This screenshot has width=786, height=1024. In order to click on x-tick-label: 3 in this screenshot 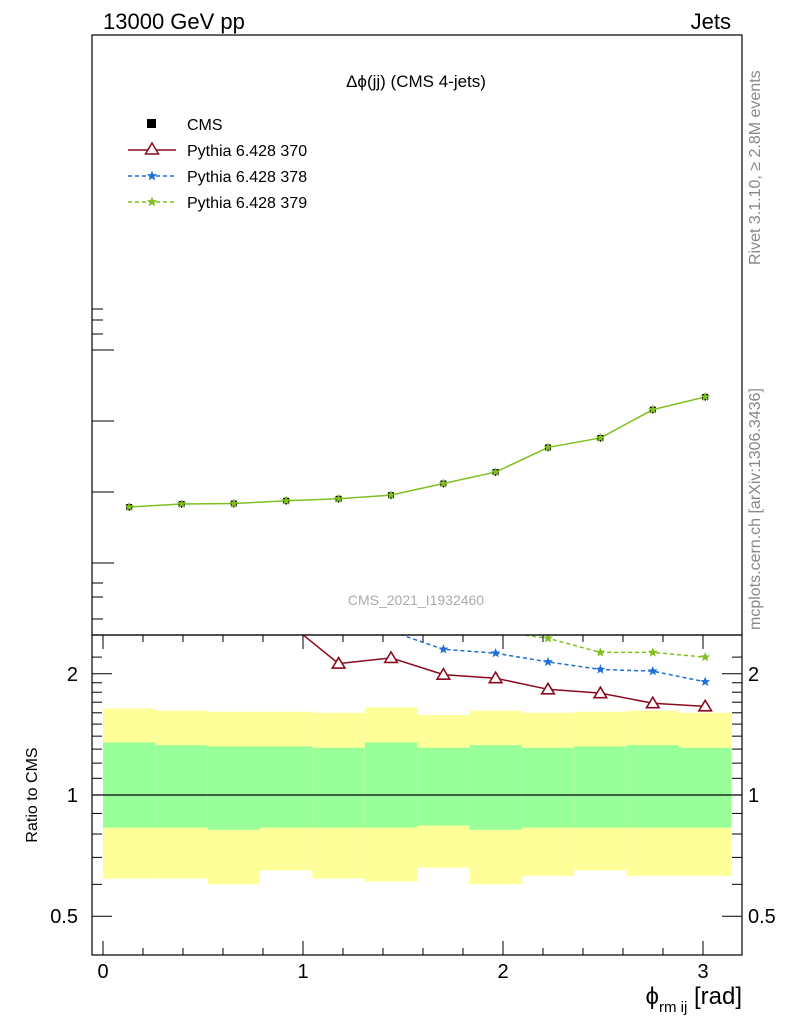, I will do `click(702, 972)`.